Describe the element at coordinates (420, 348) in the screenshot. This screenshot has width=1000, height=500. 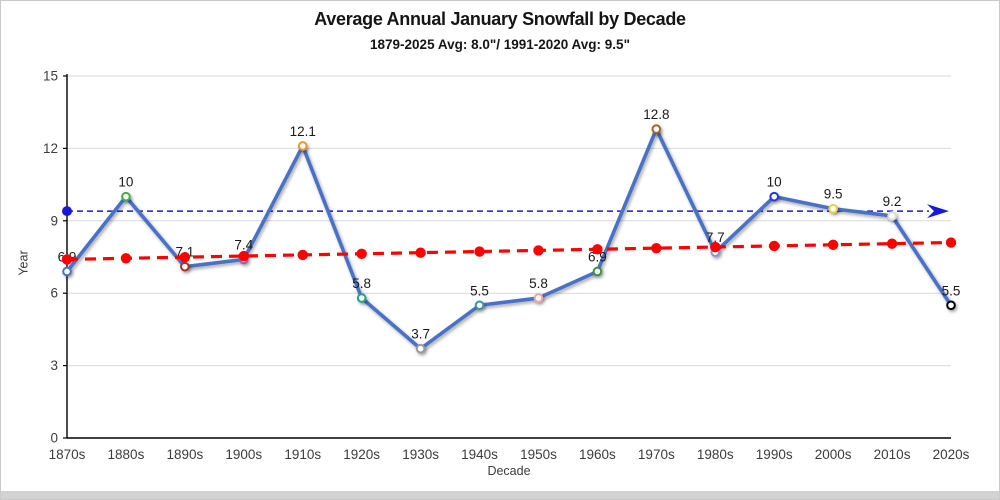
I see `data-point-1930s` at that location.